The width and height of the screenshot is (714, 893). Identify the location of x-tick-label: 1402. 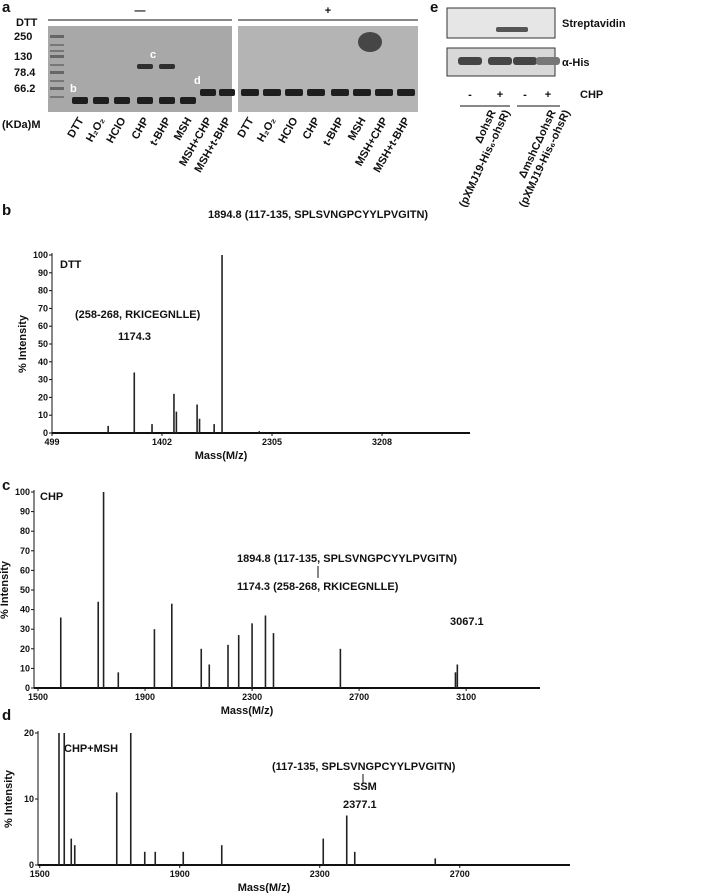
(162, 442).